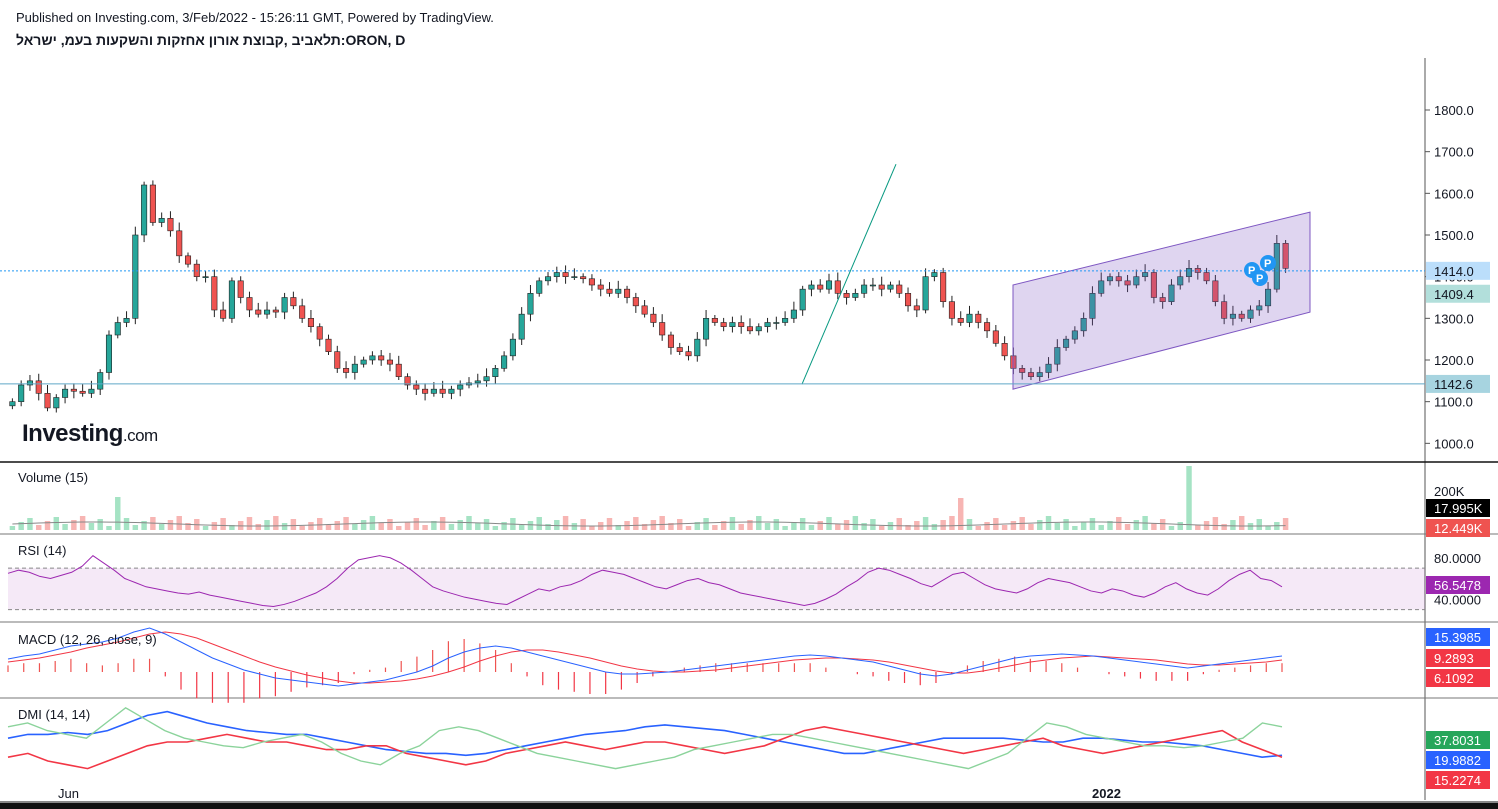  Describe the element at coordinates (90, 433) in the screenshot. I see `investing-logo: Investing.com` at that location.